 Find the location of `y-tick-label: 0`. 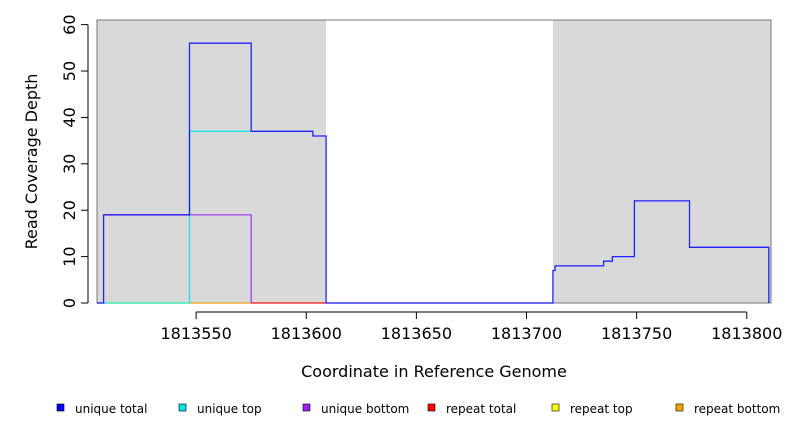

y-tick-label: 0 is located at coordinates (69, 303).